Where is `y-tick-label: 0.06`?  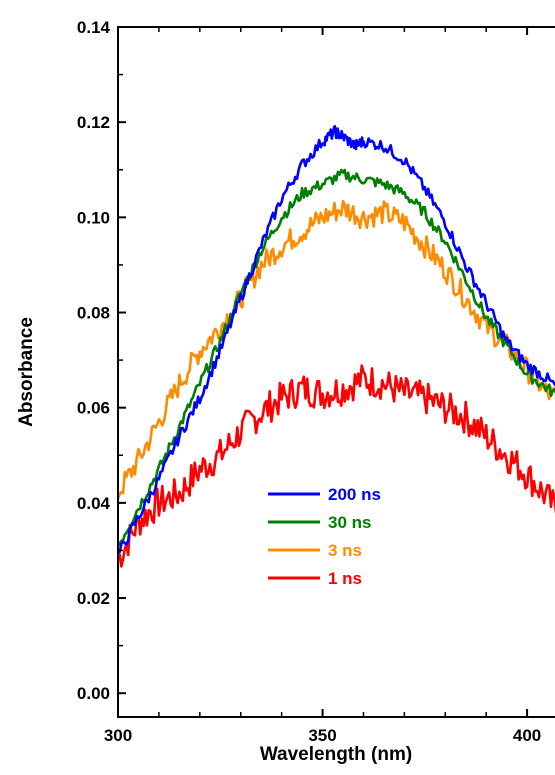 y-tick-label: 0.06 is located at coordinates (93, 408).